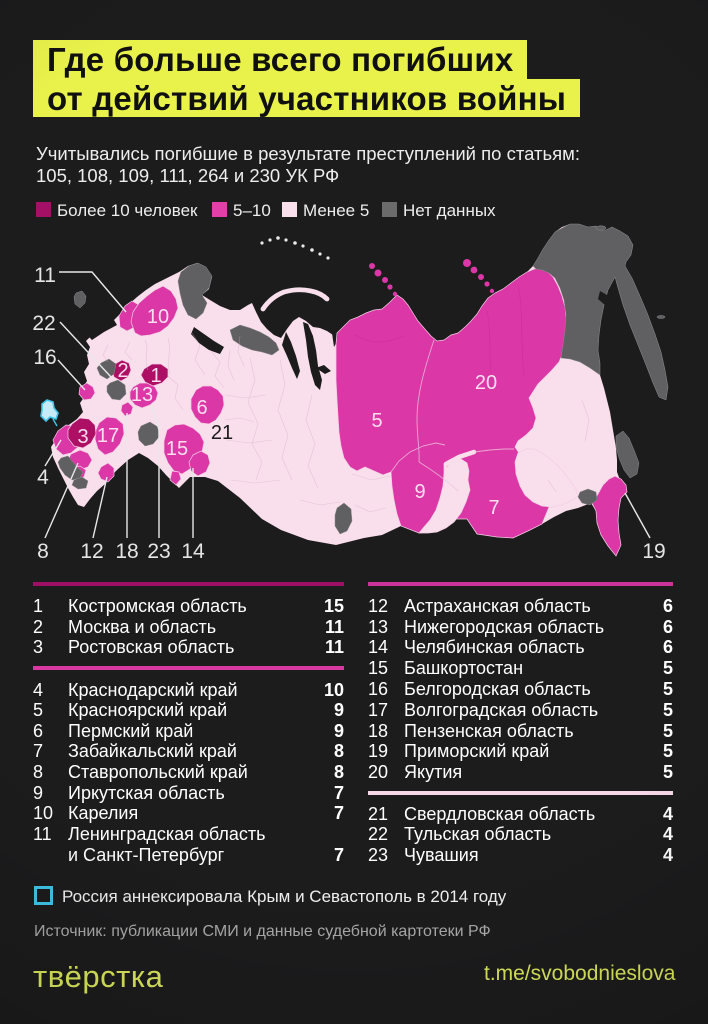 This screenshot has height=1024, width=708. Describe the element at coordinates (43, 323) in the screenshot. I see `svg-text: 22` at that location.